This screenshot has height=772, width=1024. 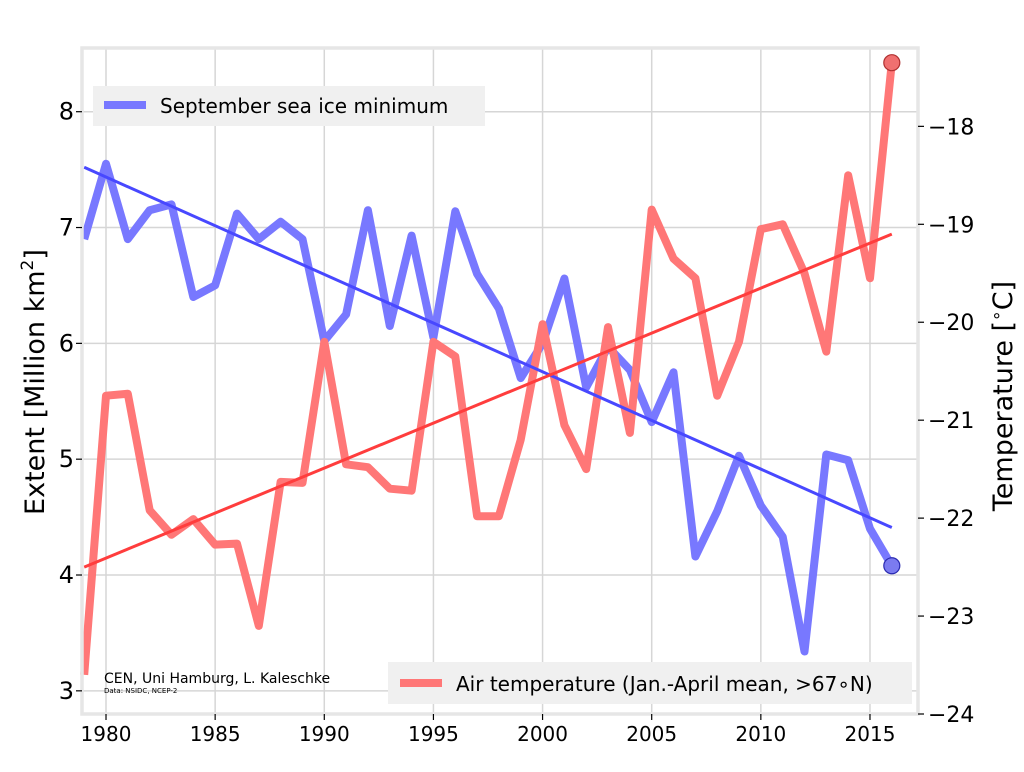 What do you see at coordinates (848, 460) in the screenshot?
I see `sea-ice-point-2014` at bounding box center [848, 460].